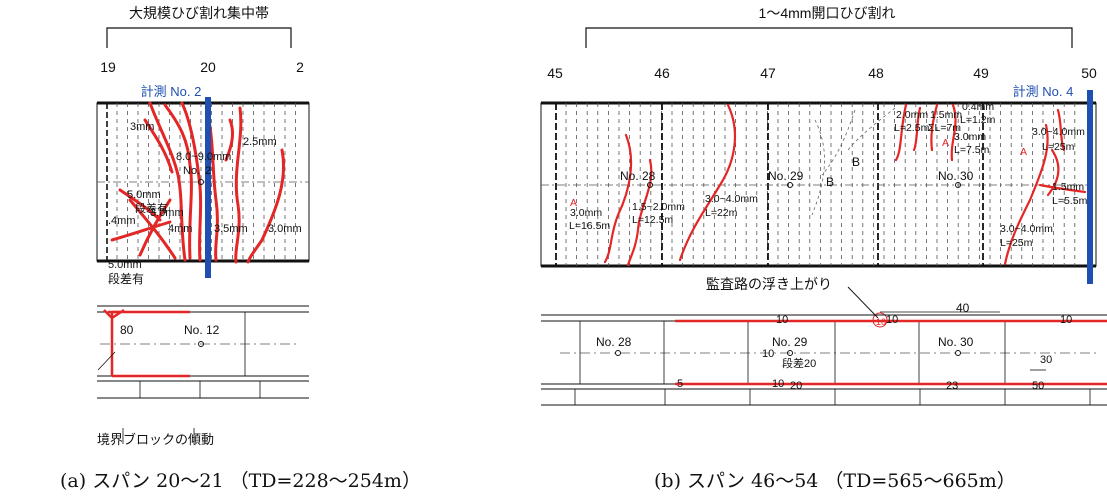 This screenshot has height=499, width=1107. Describe the element at coordinates (952, 386) in the screenshot. I see `plan-label: 23` at that location.